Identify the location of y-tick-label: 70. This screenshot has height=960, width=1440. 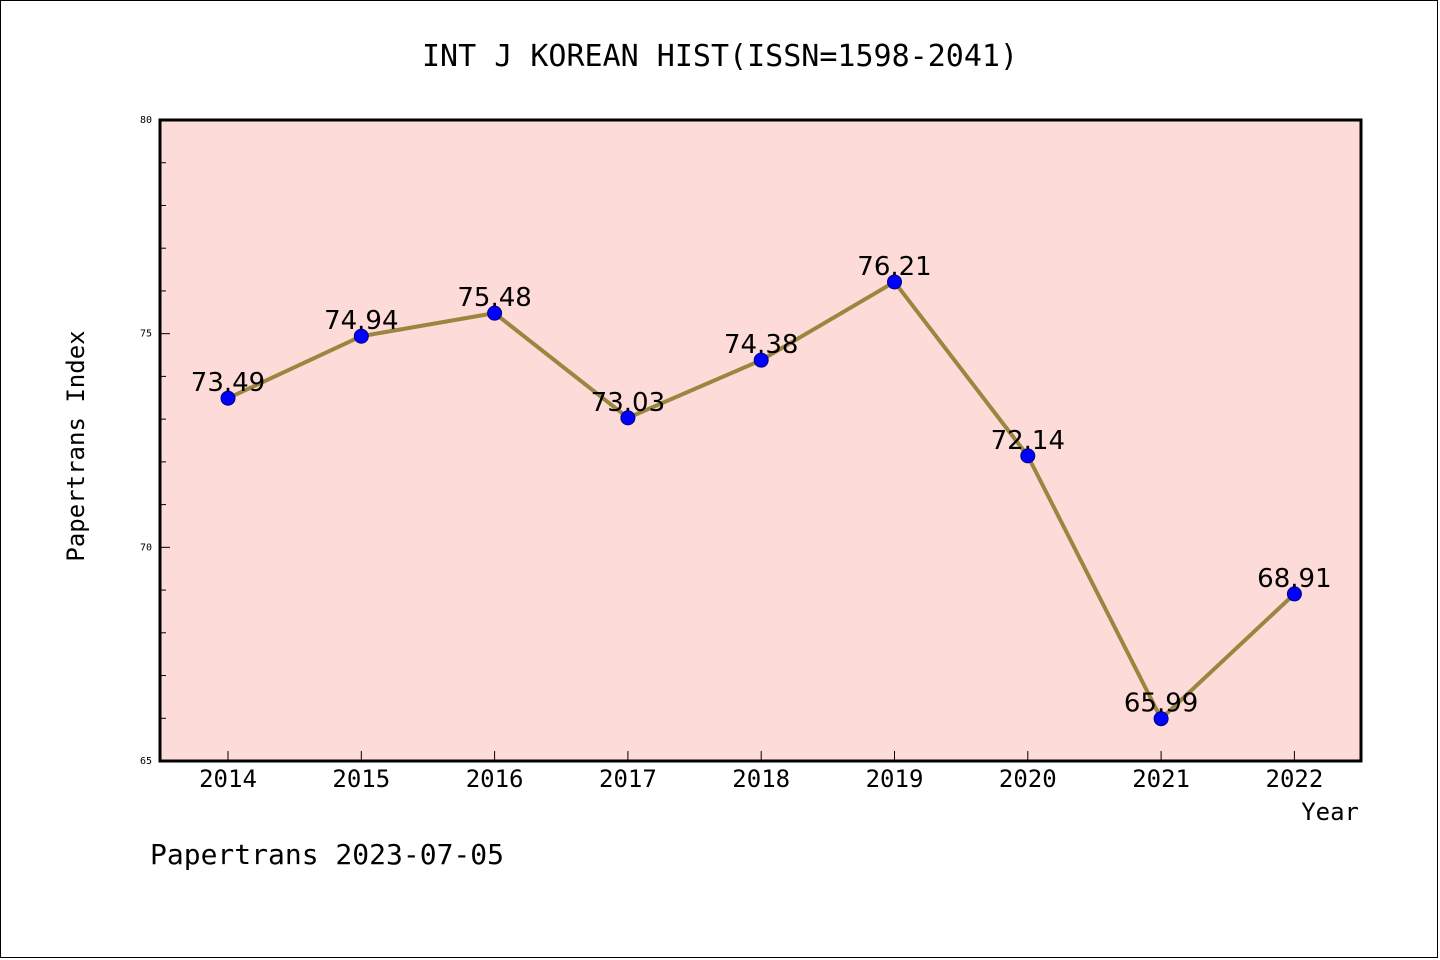
(146, 547).